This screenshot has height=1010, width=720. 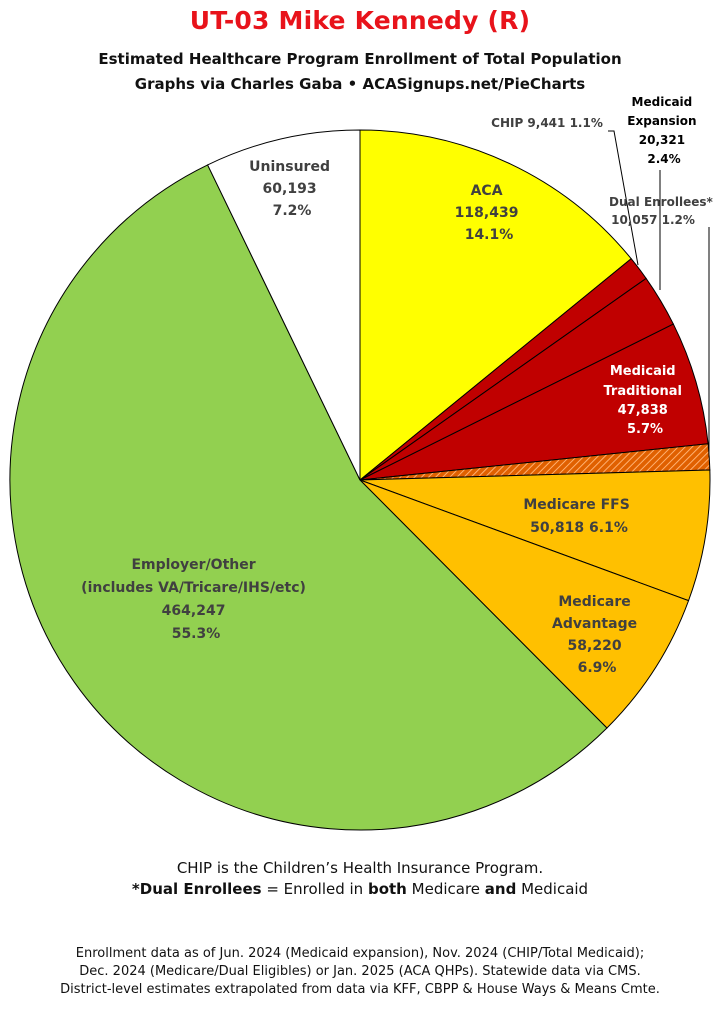 I want to click on dual-and: and, so click(x=500, y=889).